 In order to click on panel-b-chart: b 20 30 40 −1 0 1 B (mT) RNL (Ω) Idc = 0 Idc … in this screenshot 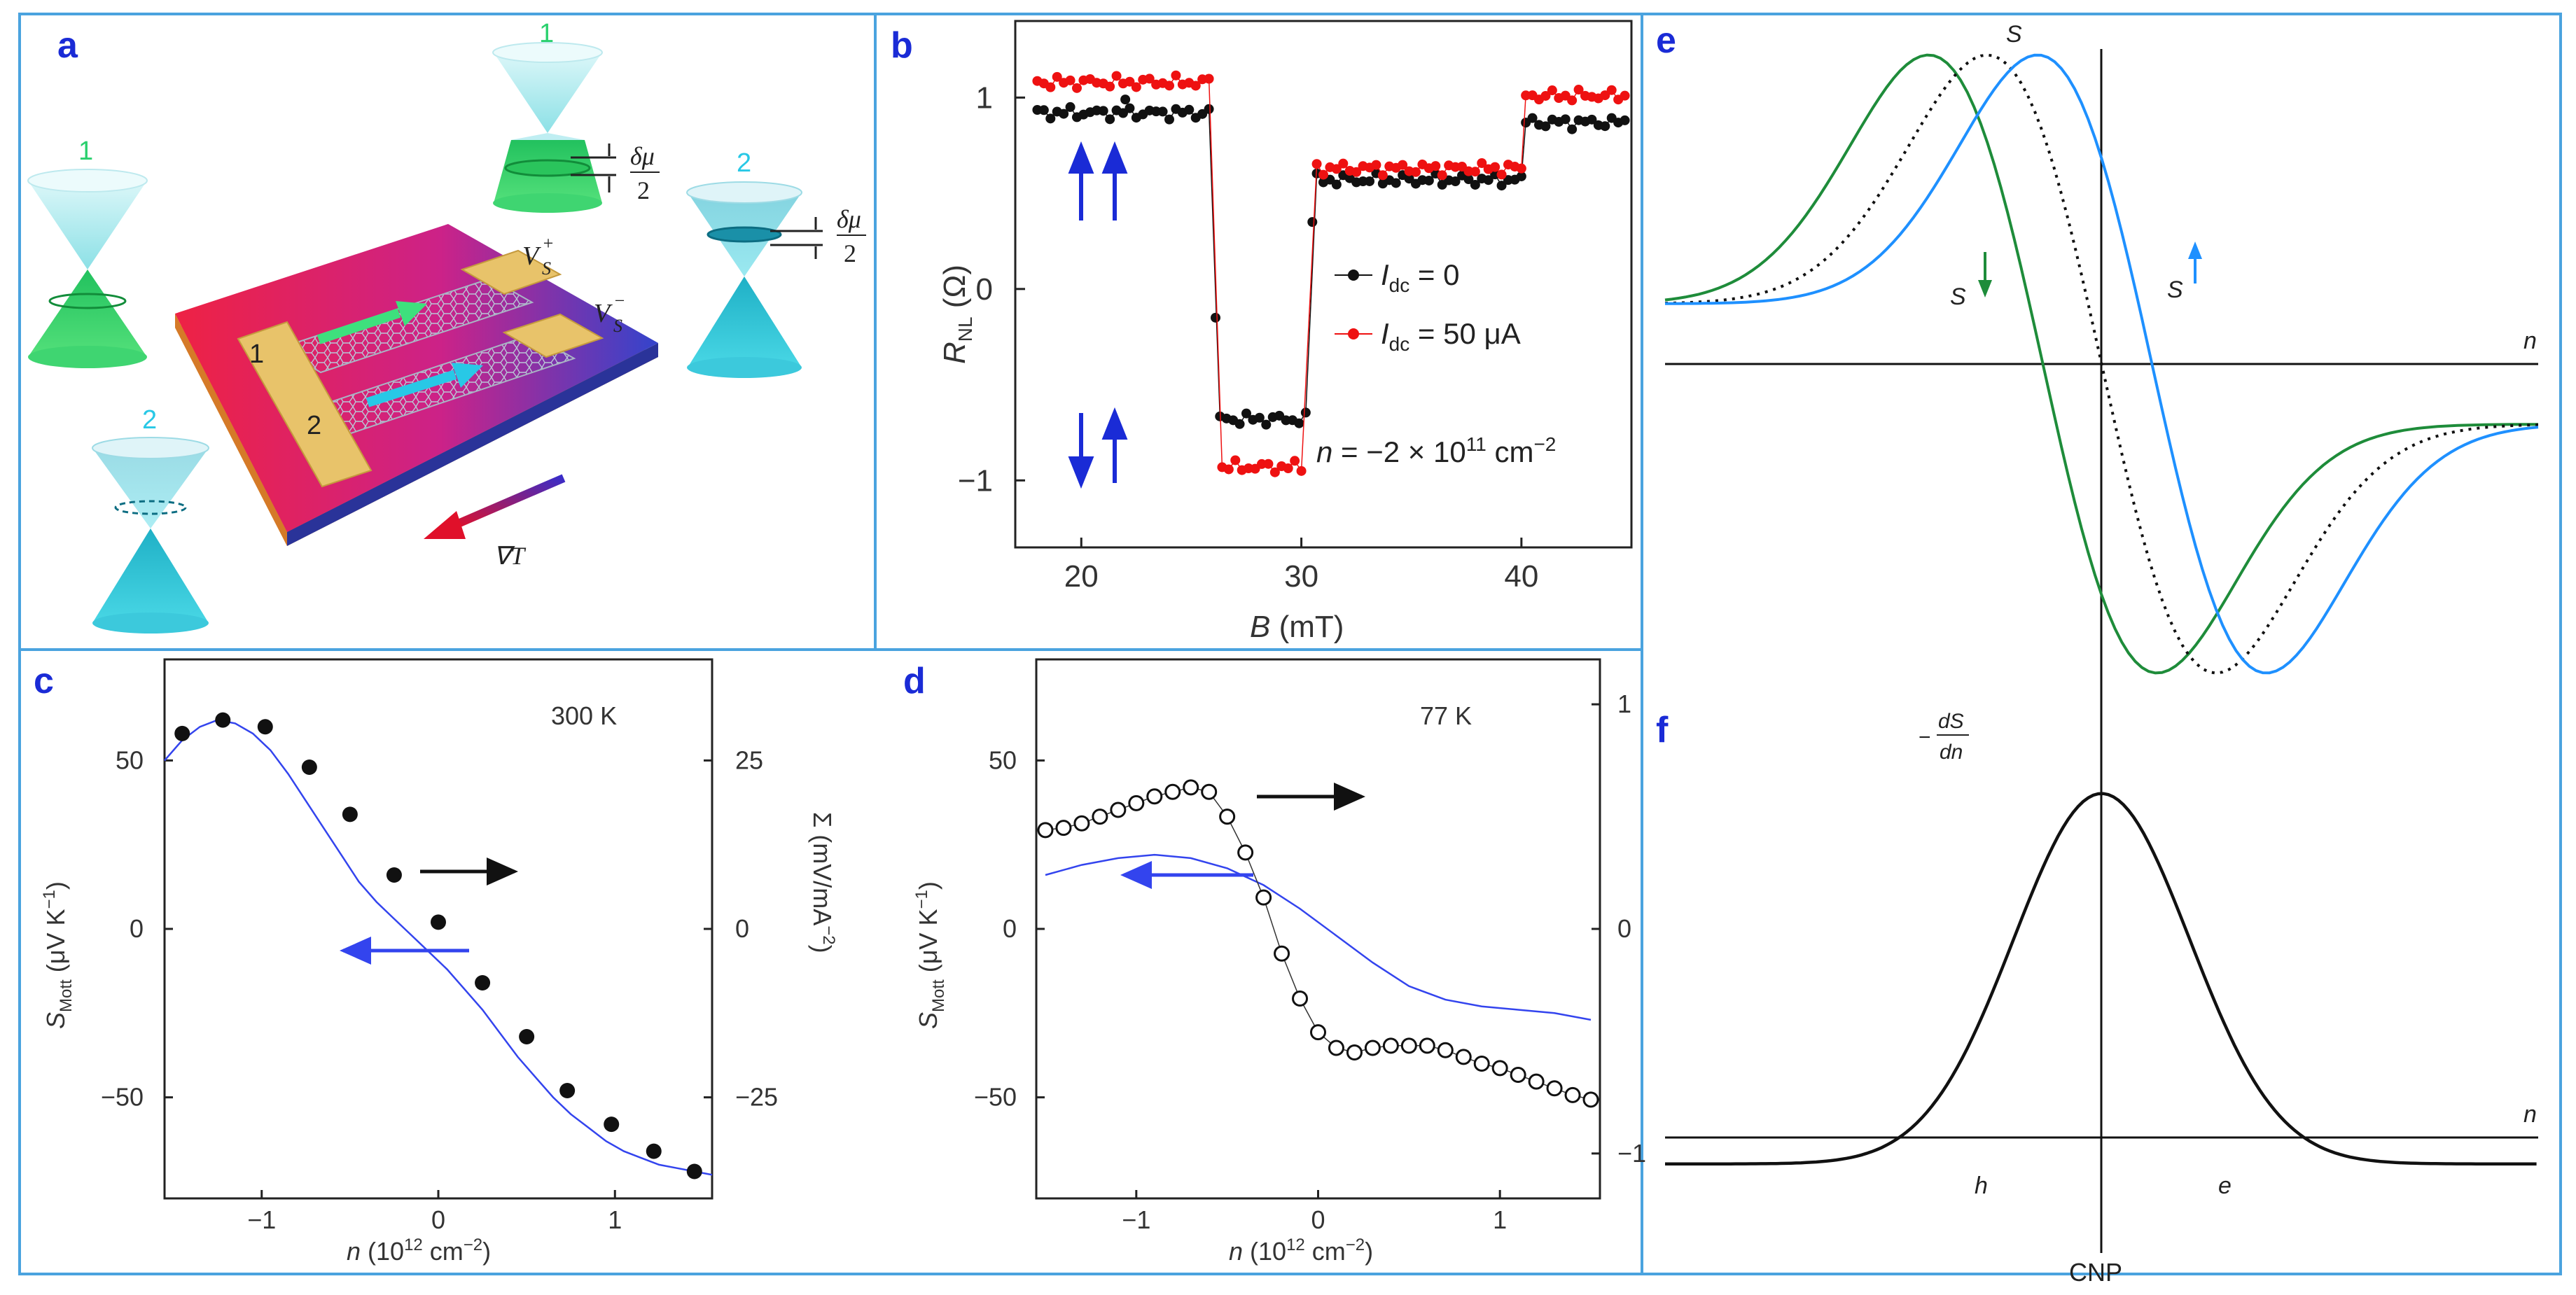, I will do `click(1262, 332)`.